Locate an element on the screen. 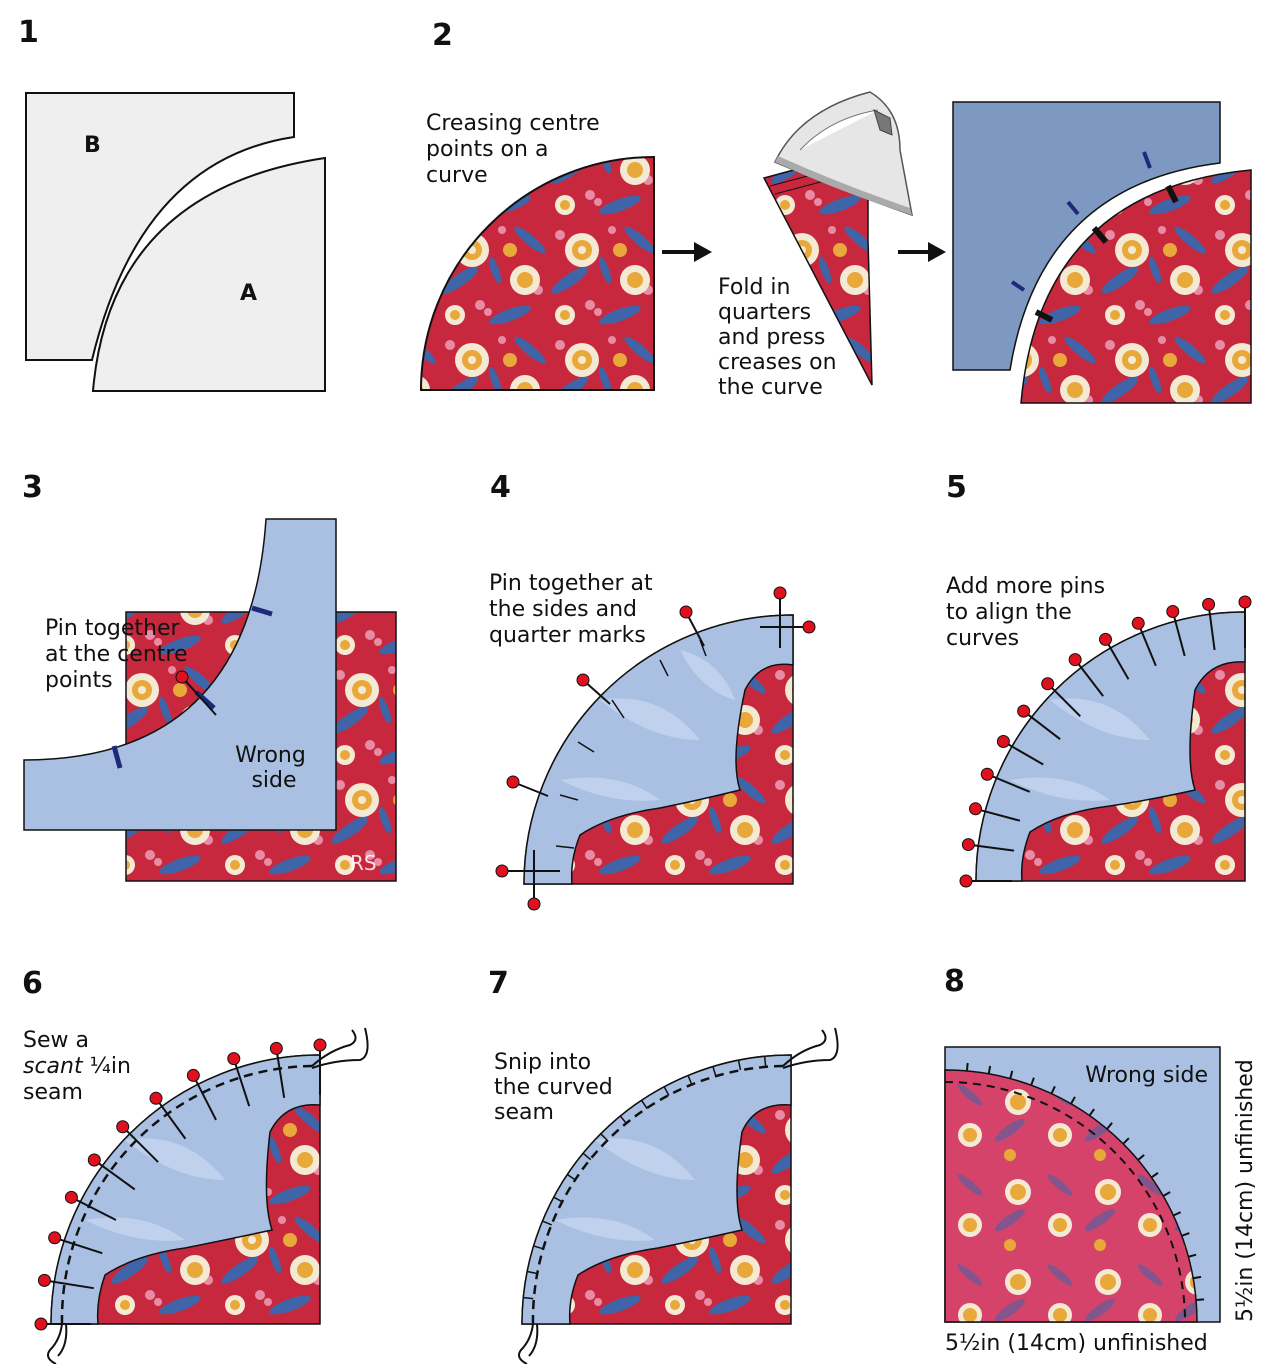  step-1-number: 1 is located at coordinates (28, 32).